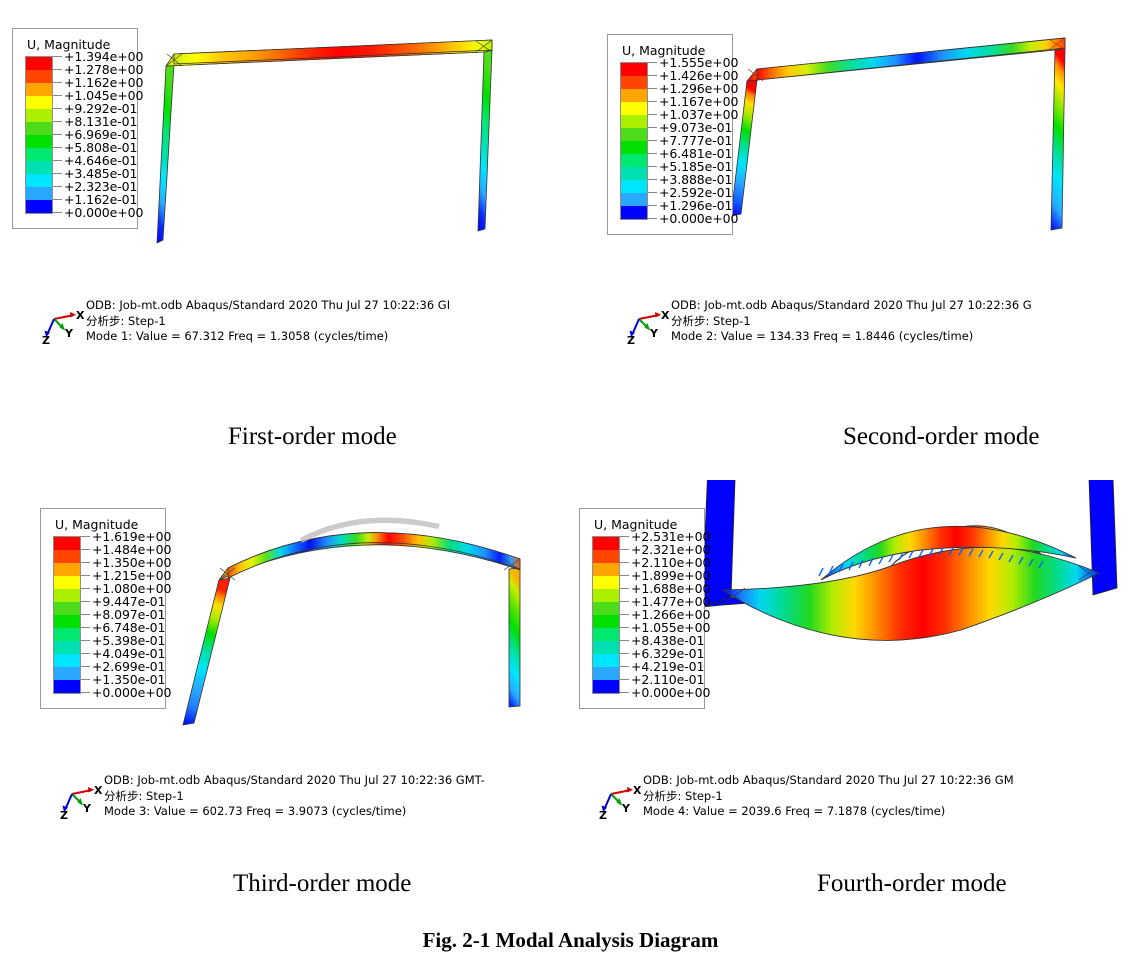 This screenshot has width=1141, height=975. Describe the element at coordinates (671, 601) in the screenshot. I see `legend-value: +1.477e+00` at that location.